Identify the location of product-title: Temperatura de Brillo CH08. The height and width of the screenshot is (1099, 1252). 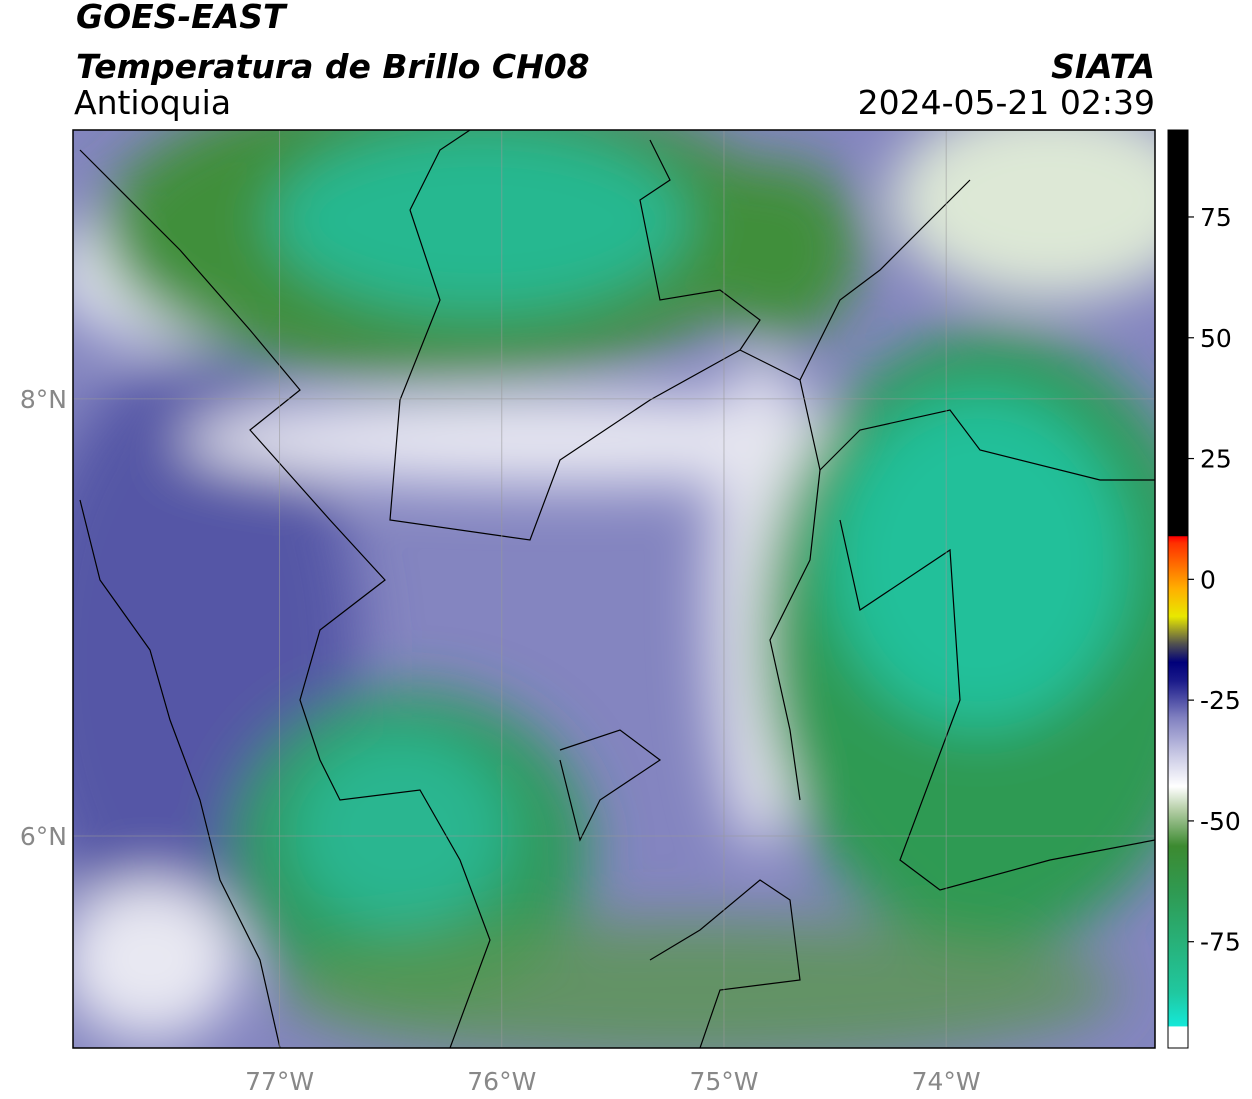
(333, 66).